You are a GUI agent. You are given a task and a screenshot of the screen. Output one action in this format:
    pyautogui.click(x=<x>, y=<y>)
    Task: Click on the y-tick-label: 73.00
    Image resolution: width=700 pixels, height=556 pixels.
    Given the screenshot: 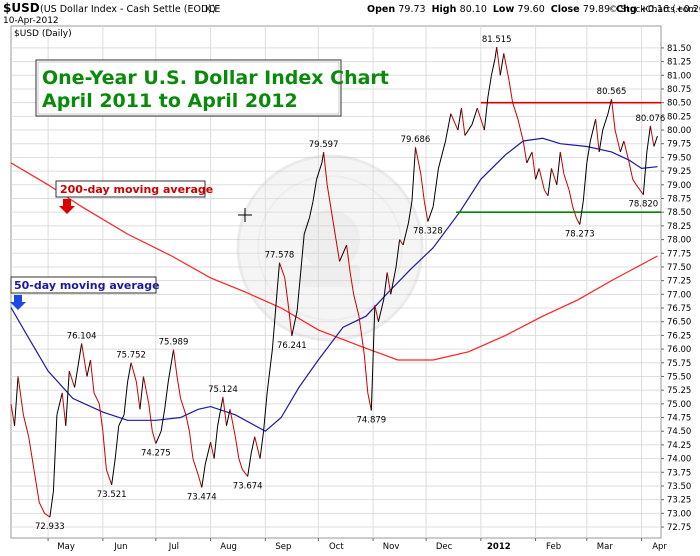 What is the action you would take?
    pyautogui.click(x=679, y=514)
    